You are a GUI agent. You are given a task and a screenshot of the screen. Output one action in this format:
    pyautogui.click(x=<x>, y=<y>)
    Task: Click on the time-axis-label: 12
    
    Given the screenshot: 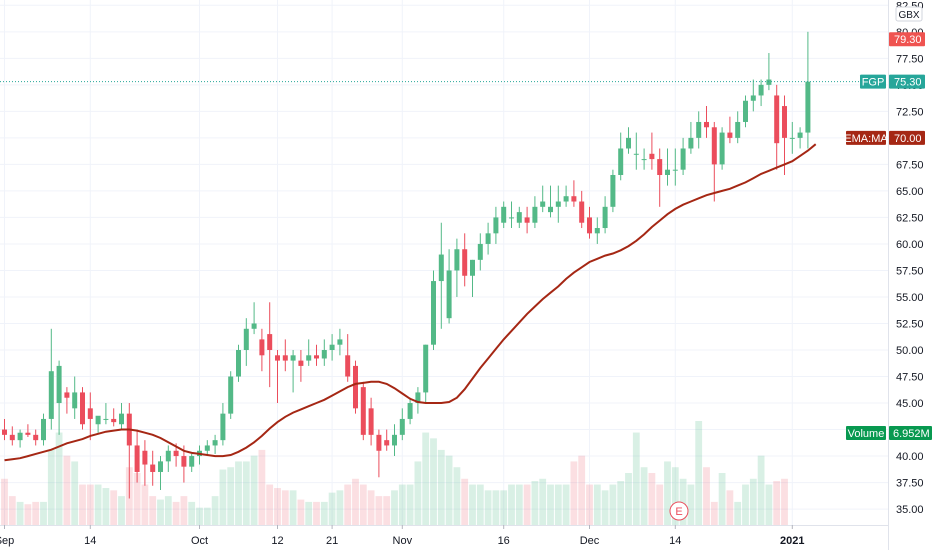 What is the action you would take?
    pyautogui.click(x=277, y=541)
    